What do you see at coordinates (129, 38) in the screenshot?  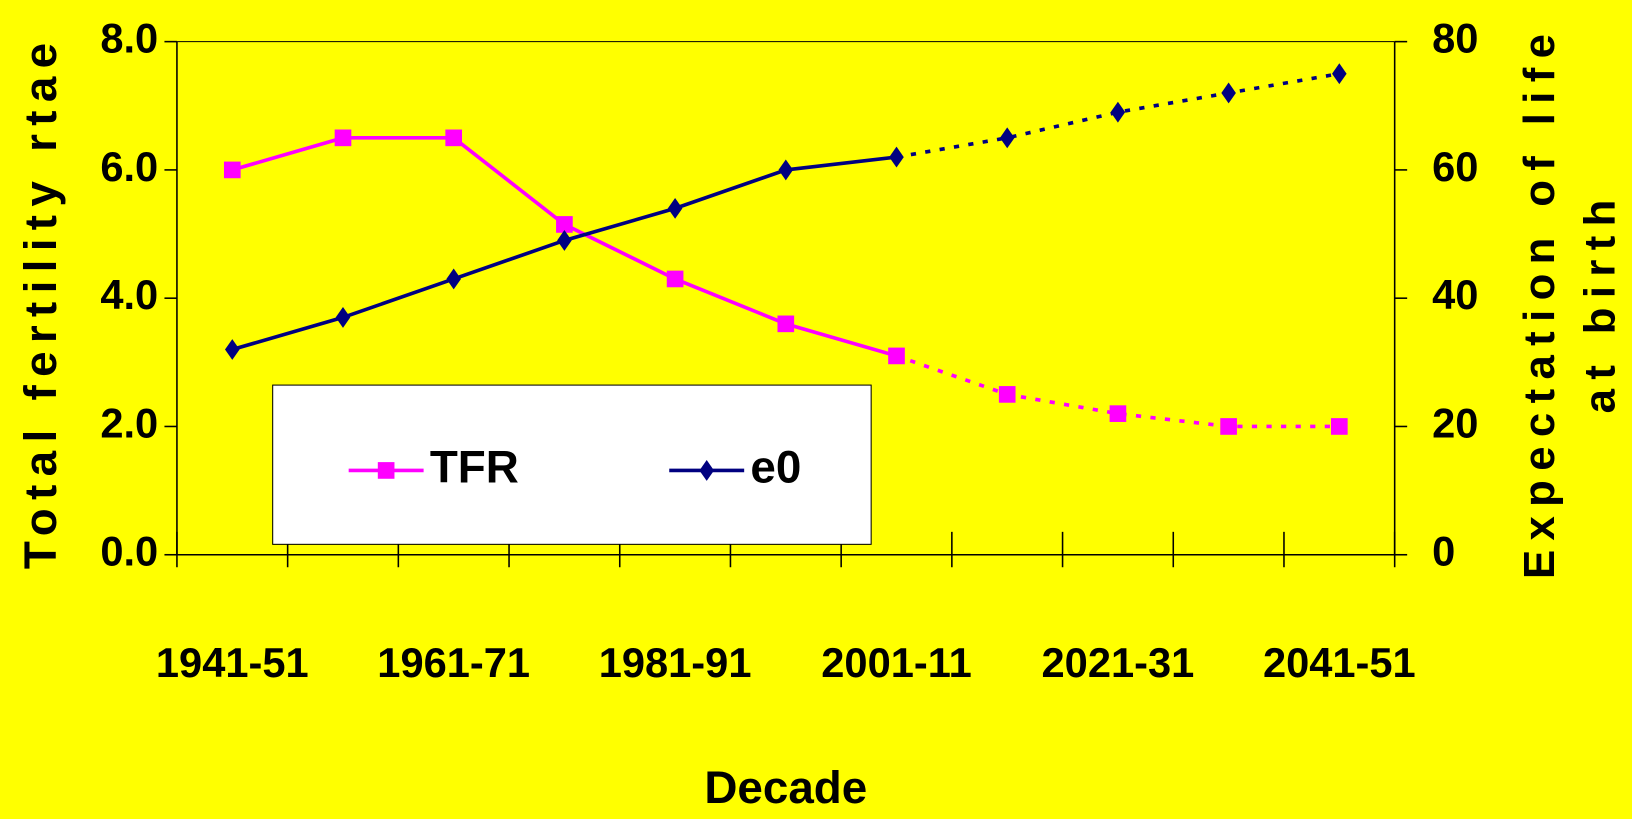 I see `y-tick-label: 8.0` at bounding box center [129, 38].